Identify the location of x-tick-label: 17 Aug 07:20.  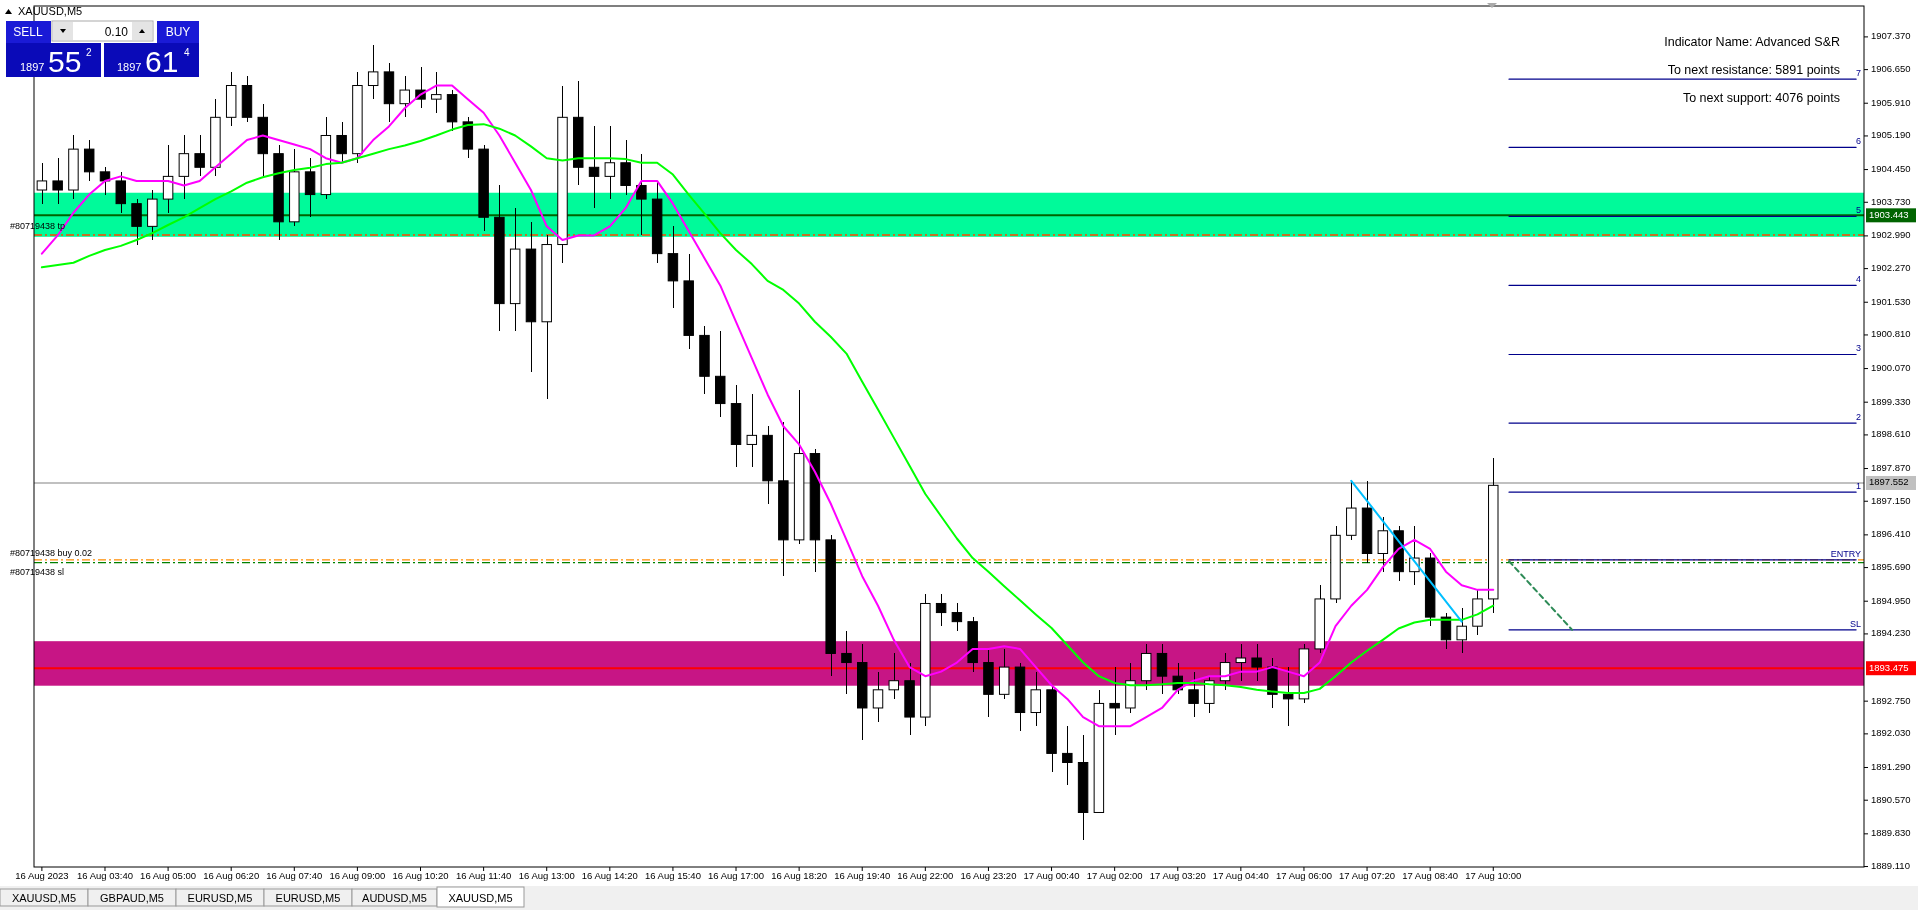
(1367, 875).